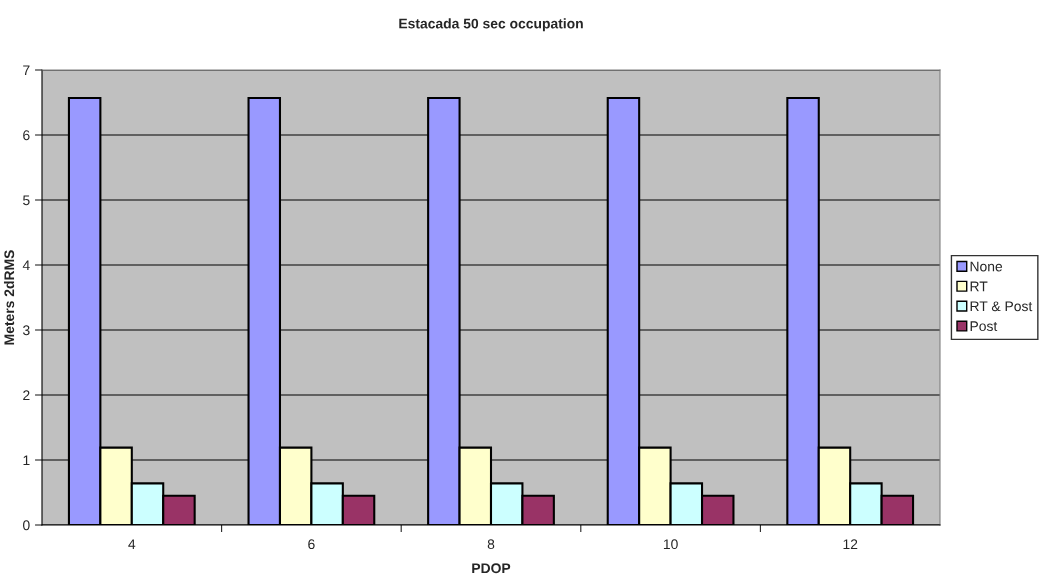 This screenshot has width=1044, height=583. I want to click on y-tick-label: 4, so click(26, 265).